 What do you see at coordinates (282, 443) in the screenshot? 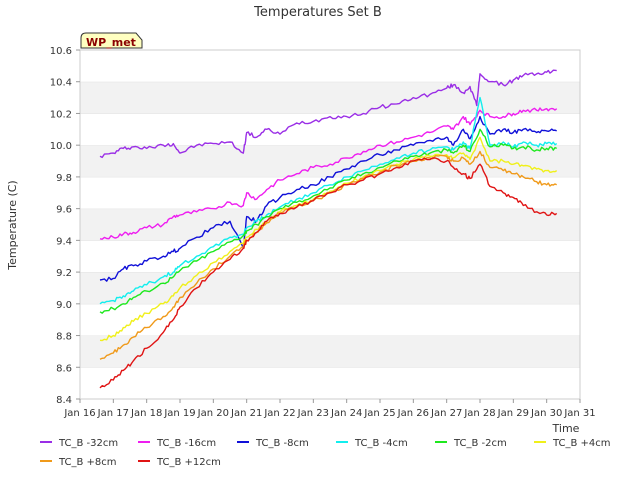
I see `legend-label: TC_B -8cm` at bounding box center [282, 443].